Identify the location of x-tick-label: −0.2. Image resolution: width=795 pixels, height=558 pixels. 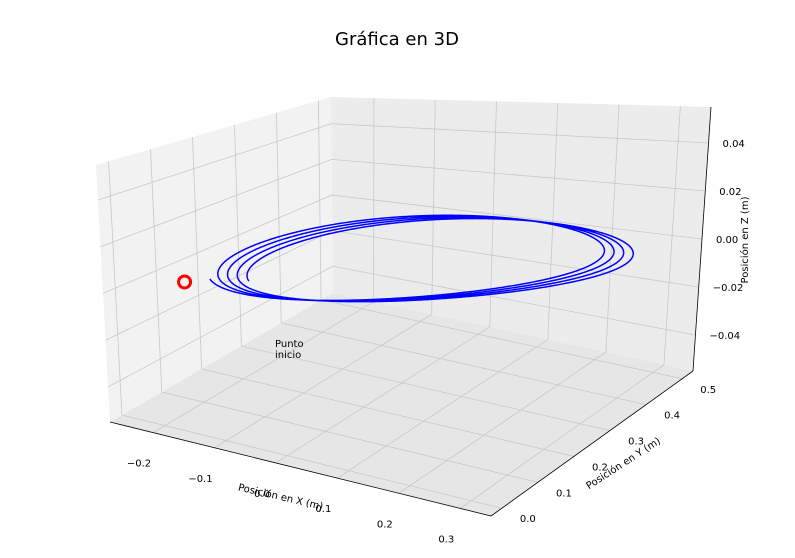
(139, 464).